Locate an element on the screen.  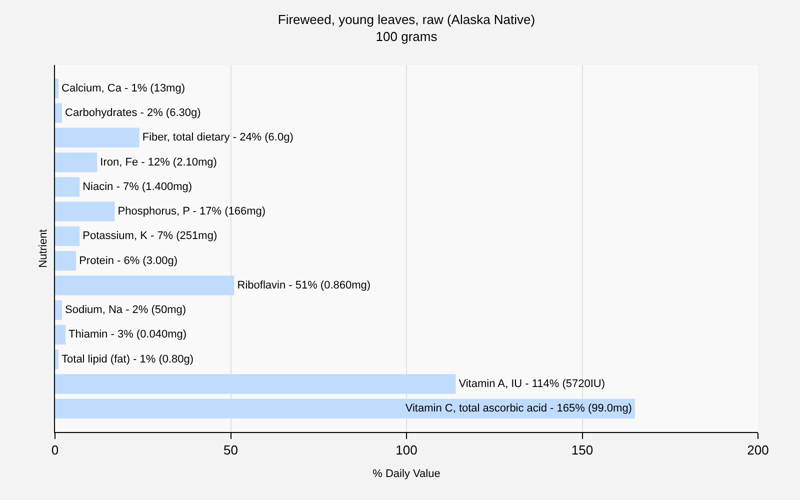
category-label: Potassium, K - 7% (251mg) is located at coordinates (150, 236).